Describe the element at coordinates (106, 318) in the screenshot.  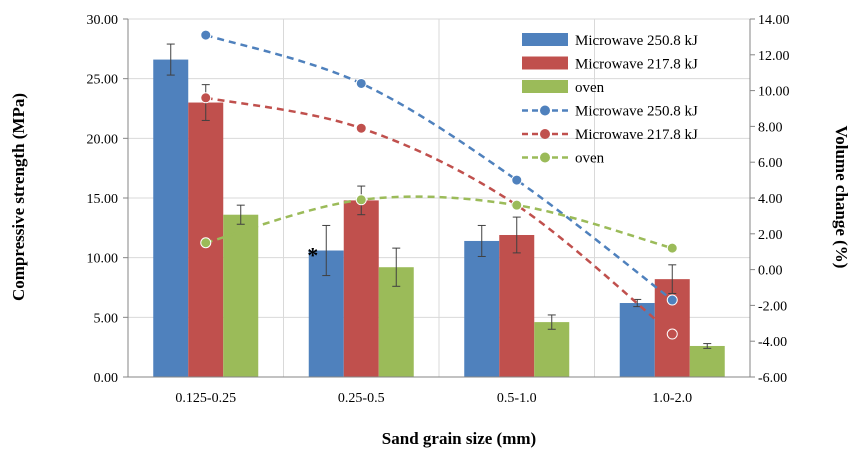
I see `y-tick-label: 5.00` at that location.